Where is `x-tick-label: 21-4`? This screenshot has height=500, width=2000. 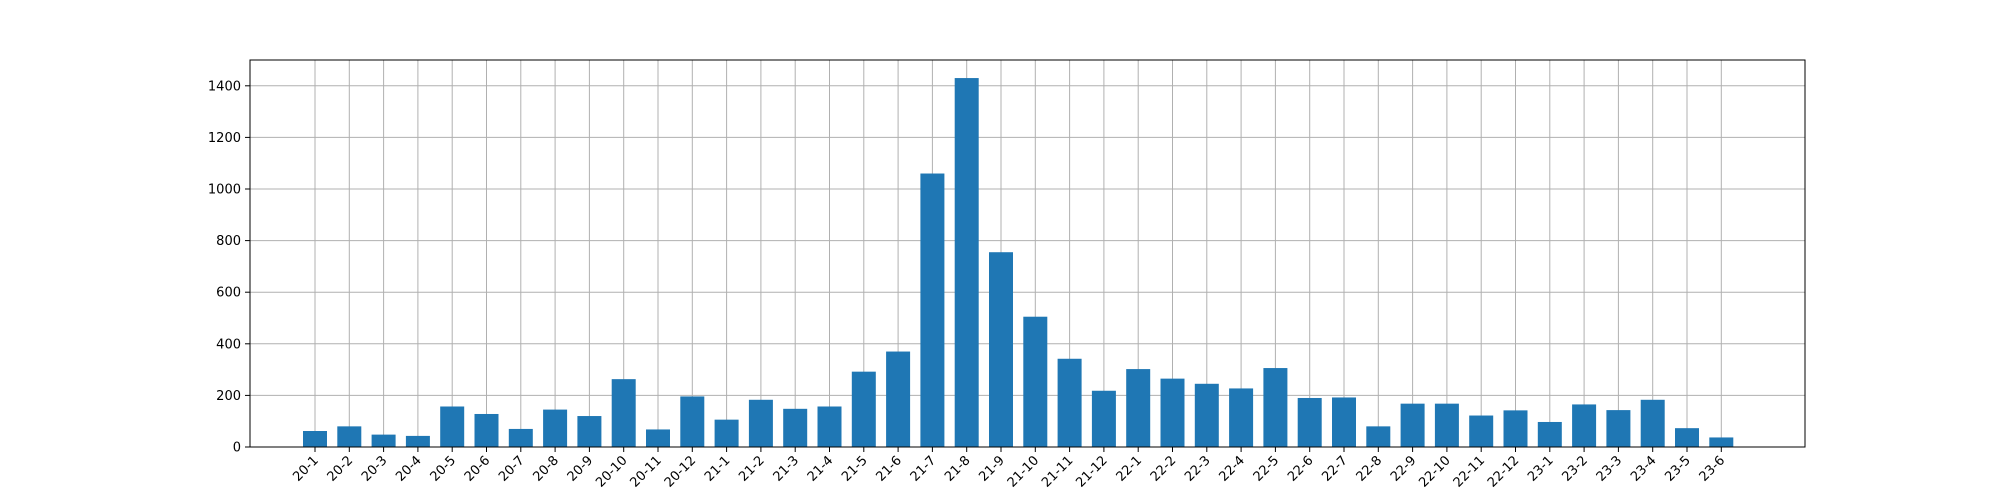 x-tick-label: 21-4 is located at coordinates (820, 468).